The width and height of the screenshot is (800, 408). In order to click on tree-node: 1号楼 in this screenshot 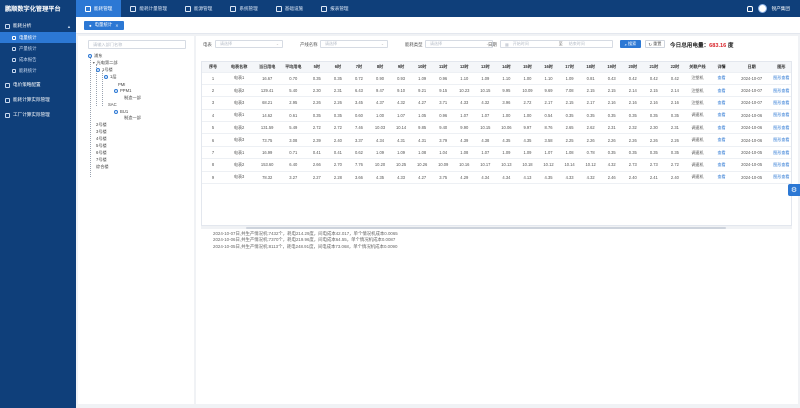, I will do `click(136, 70)`.